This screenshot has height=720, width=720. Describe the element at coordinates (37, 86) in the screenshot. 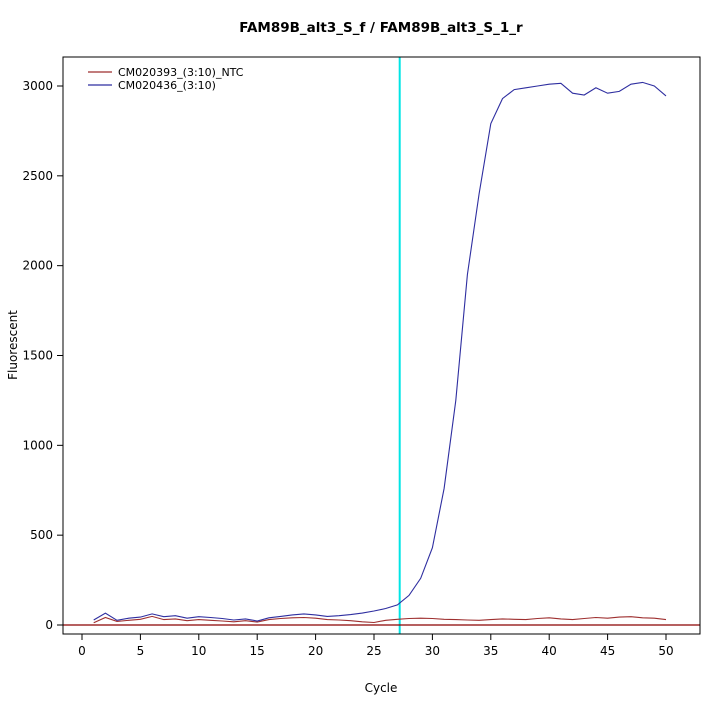

I see `y-tick-label: 3000` at that location.